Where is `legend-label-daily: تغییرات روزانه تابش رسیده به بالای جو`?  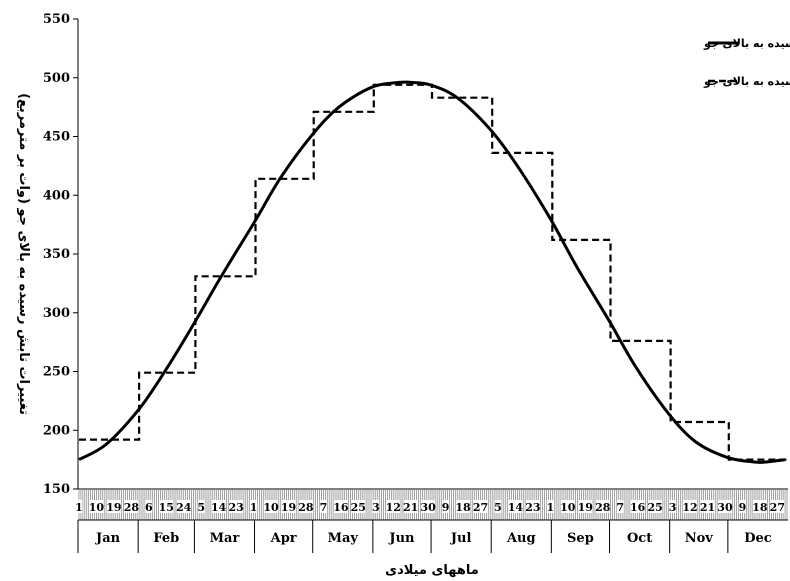 legend-label-daily: تغییرات روزانه تابش رسیده به بالای جو is located at coordinates (746, 43).